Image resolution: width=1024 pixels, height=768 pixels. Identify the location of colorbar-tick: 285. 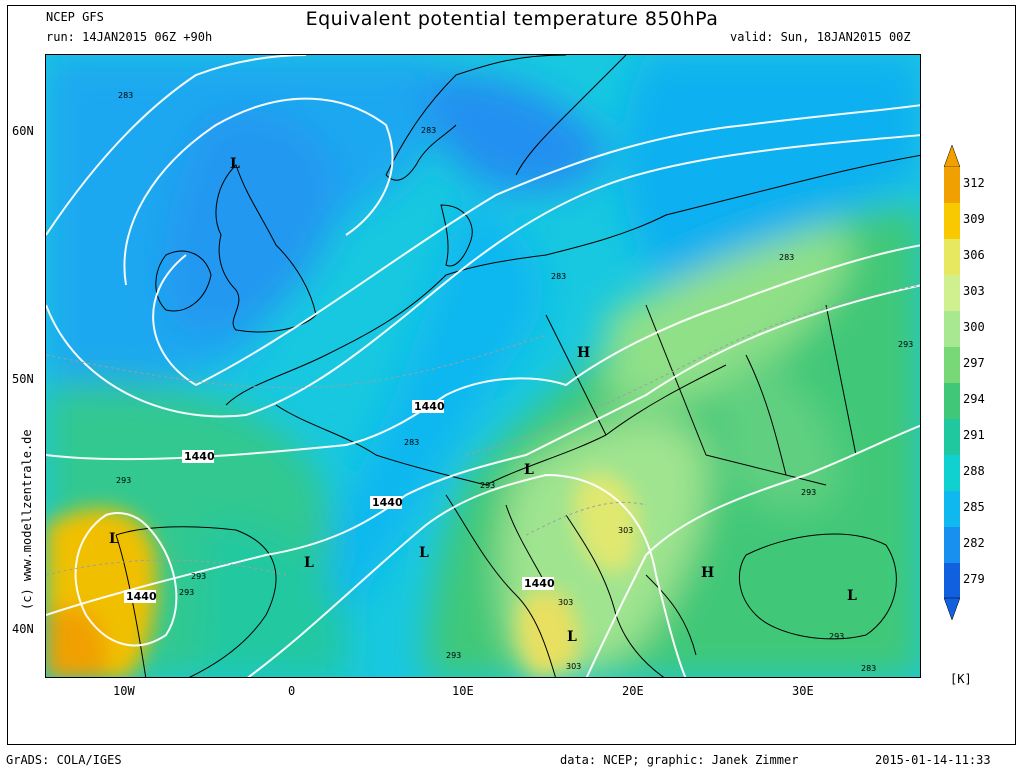
(974, 507).